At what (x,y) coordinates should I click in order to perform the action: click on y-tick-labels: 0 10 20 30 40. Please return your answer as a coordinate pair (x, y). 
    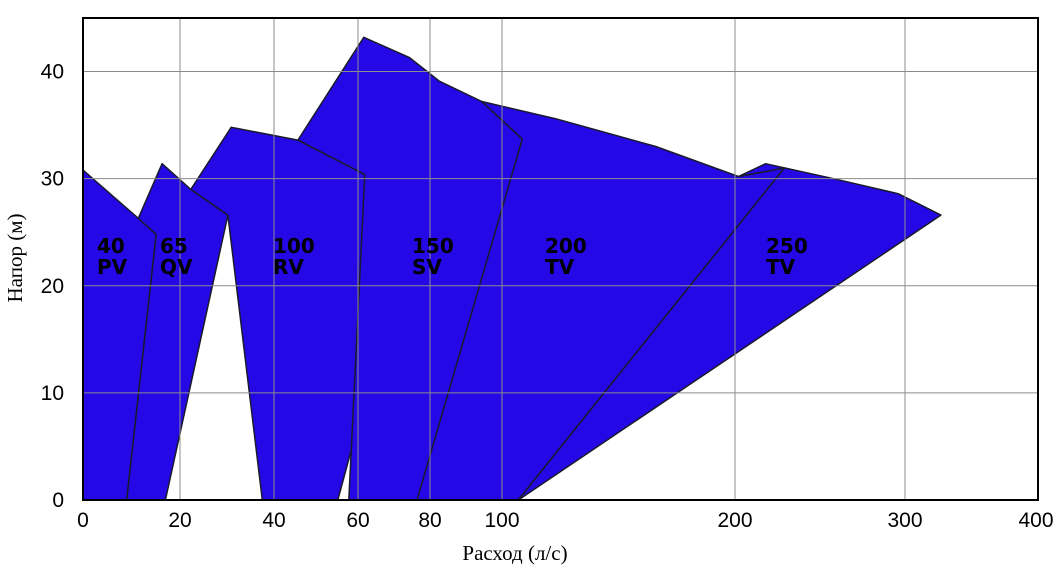
    Looking at the image, I should click on (52, 286).